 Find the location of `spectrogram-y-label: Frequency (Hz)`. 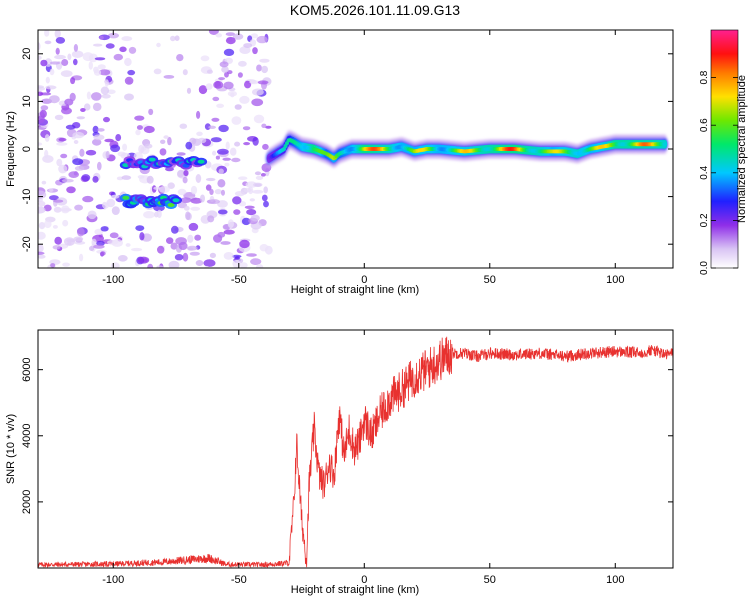

spectrogram-y-label: Frequency (Hz) is located at coordinates (11, 149).